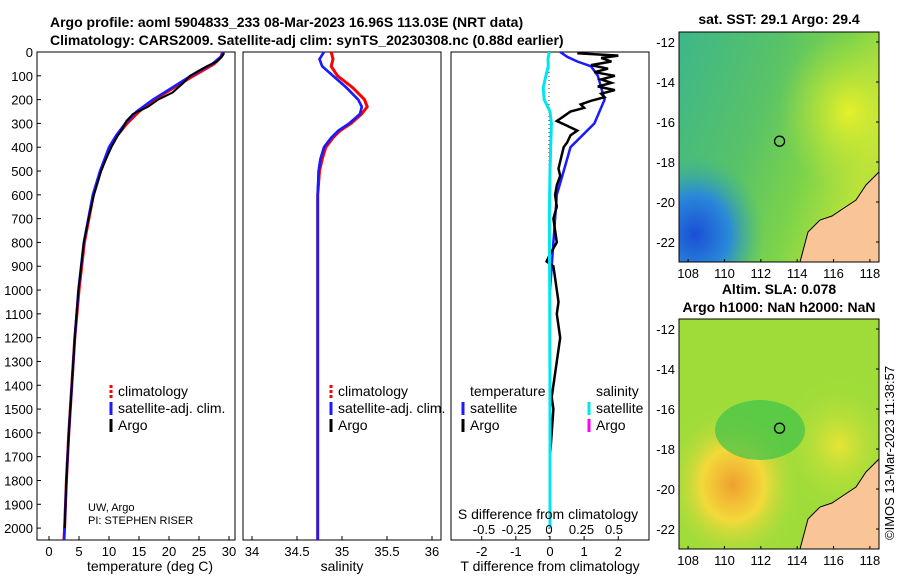 This screenshot has height=580, width=900. I want to click on temperature-xlabel: temperature (deg C), so click(150, 566).